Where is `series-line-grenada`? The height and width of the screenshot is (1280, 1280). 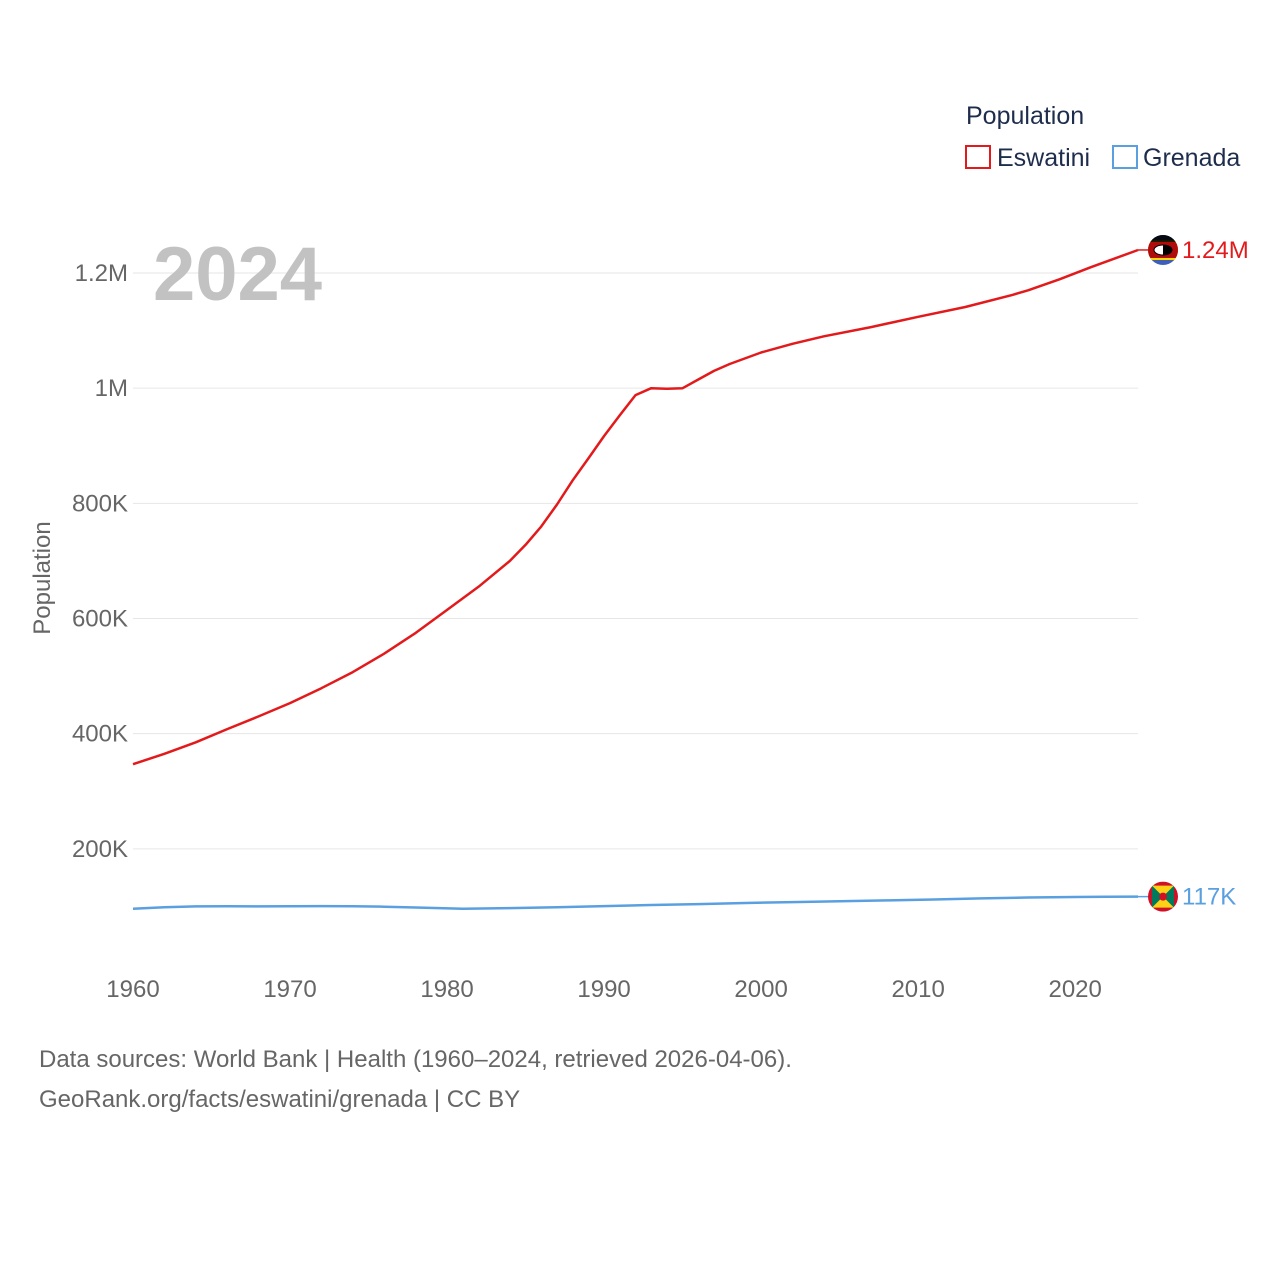 series-line-grenada is located at coordinates (635, 902).